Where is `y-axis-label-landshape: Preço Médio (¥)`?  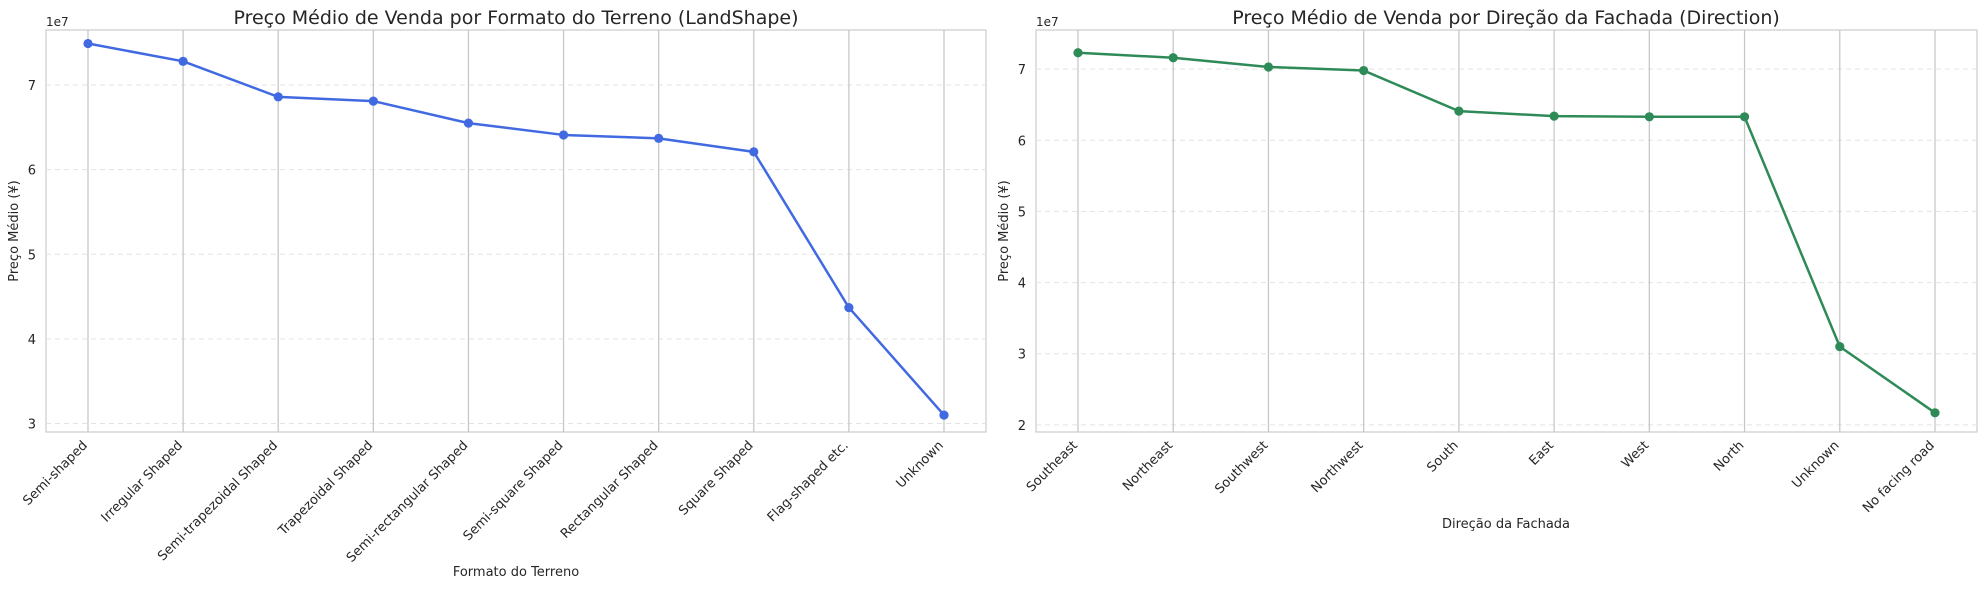
y-axis-label-landshape: Preço Médio (¥) is located at coordinates (14, 230).